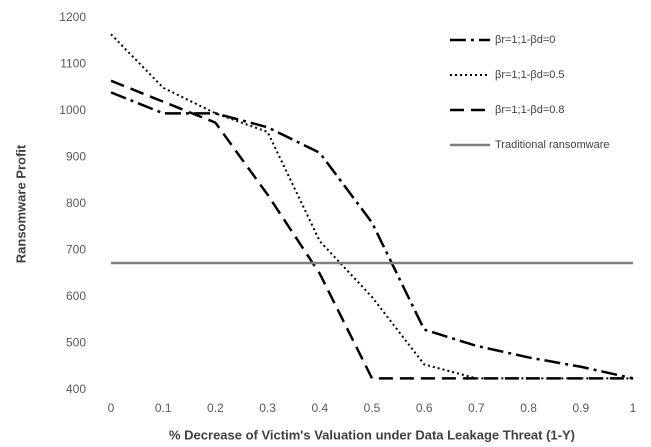 The image size is (651, 447). Describe the element at coordinates (372, 408) in the screenshot. I see `x-tick-label: 0.5` at that location.